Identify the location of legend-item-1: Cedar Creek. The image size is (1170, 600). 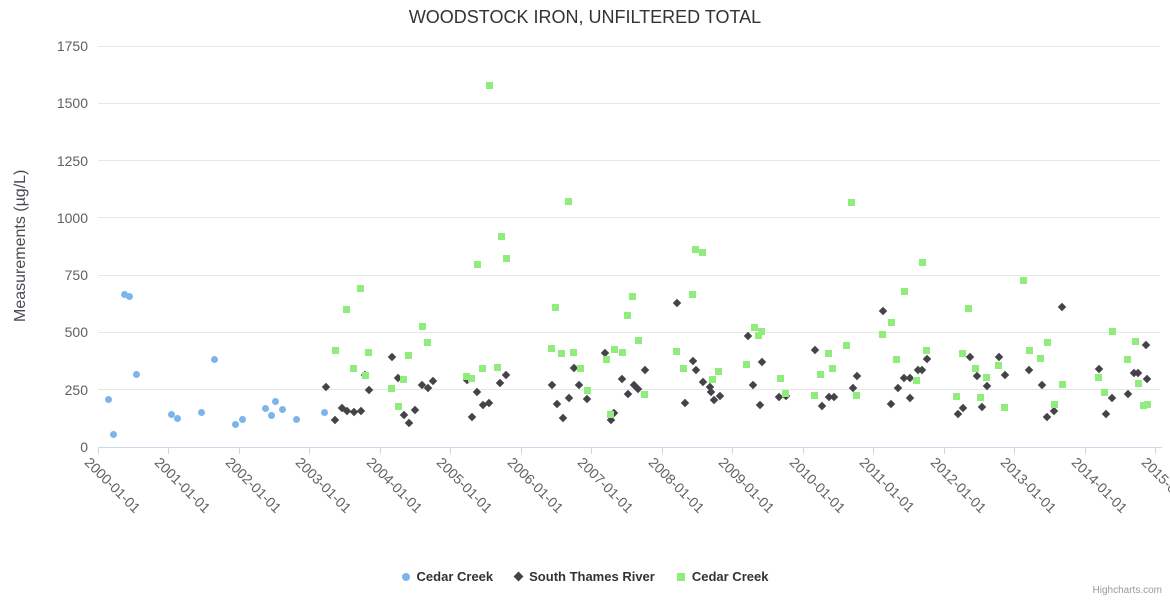
(447, 576).